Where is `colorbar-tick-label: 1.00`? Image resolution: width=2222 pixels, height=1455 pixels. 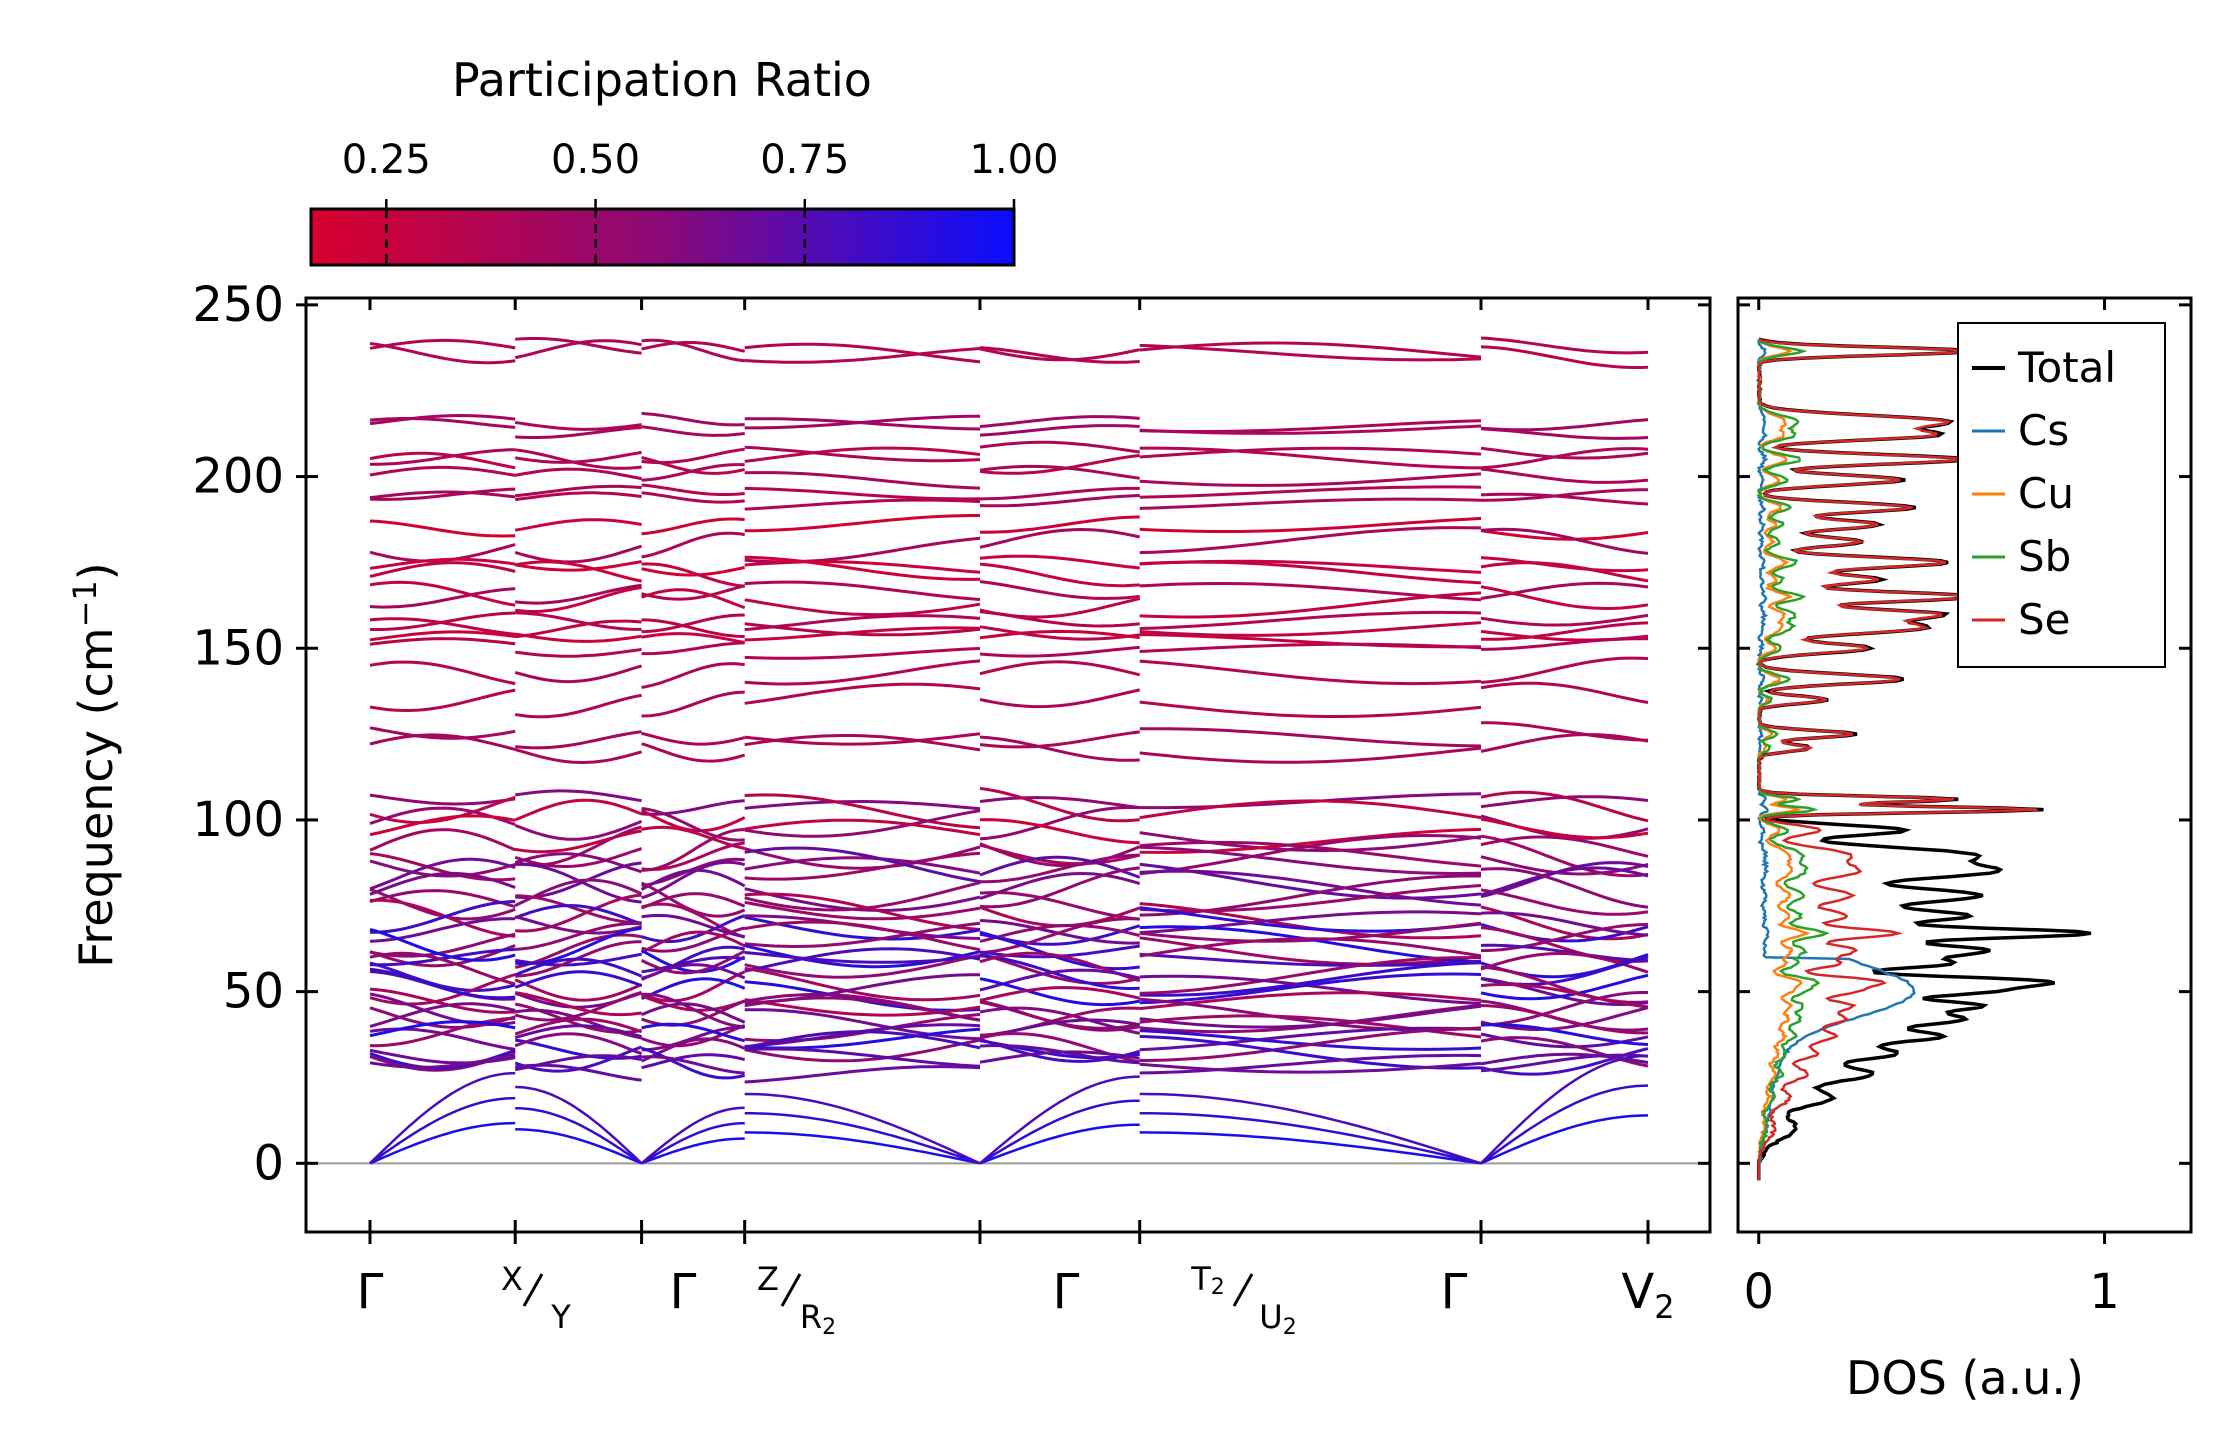
colorbar-tick-label: 1.00 is located at coordinates (1013, 160).